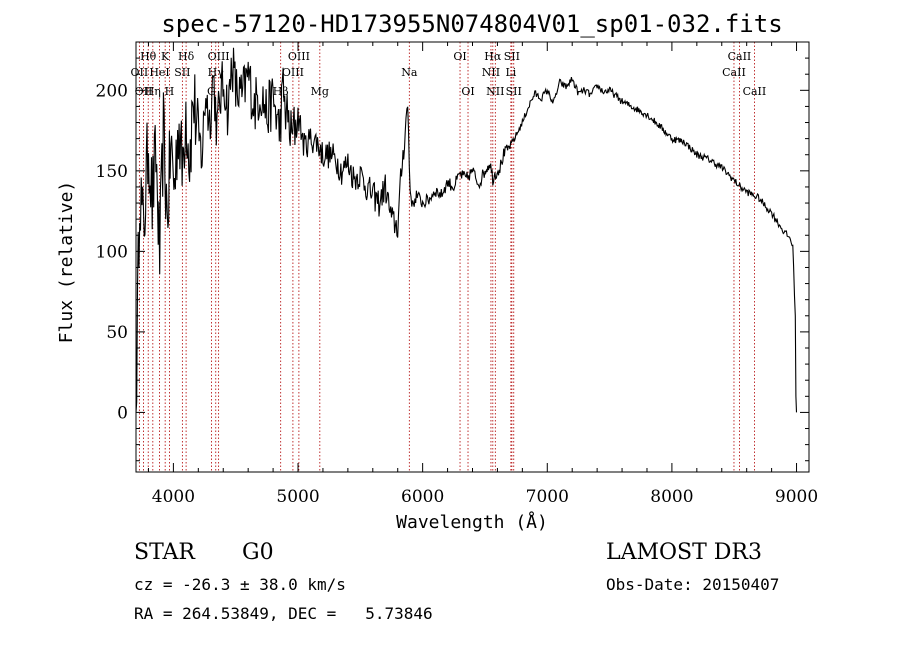 The image size is (900, 649). What do you see at coordinates (493, 56) in the screenshot?
I see `line-marker-label: Hα` at bounding box center [493, 56].